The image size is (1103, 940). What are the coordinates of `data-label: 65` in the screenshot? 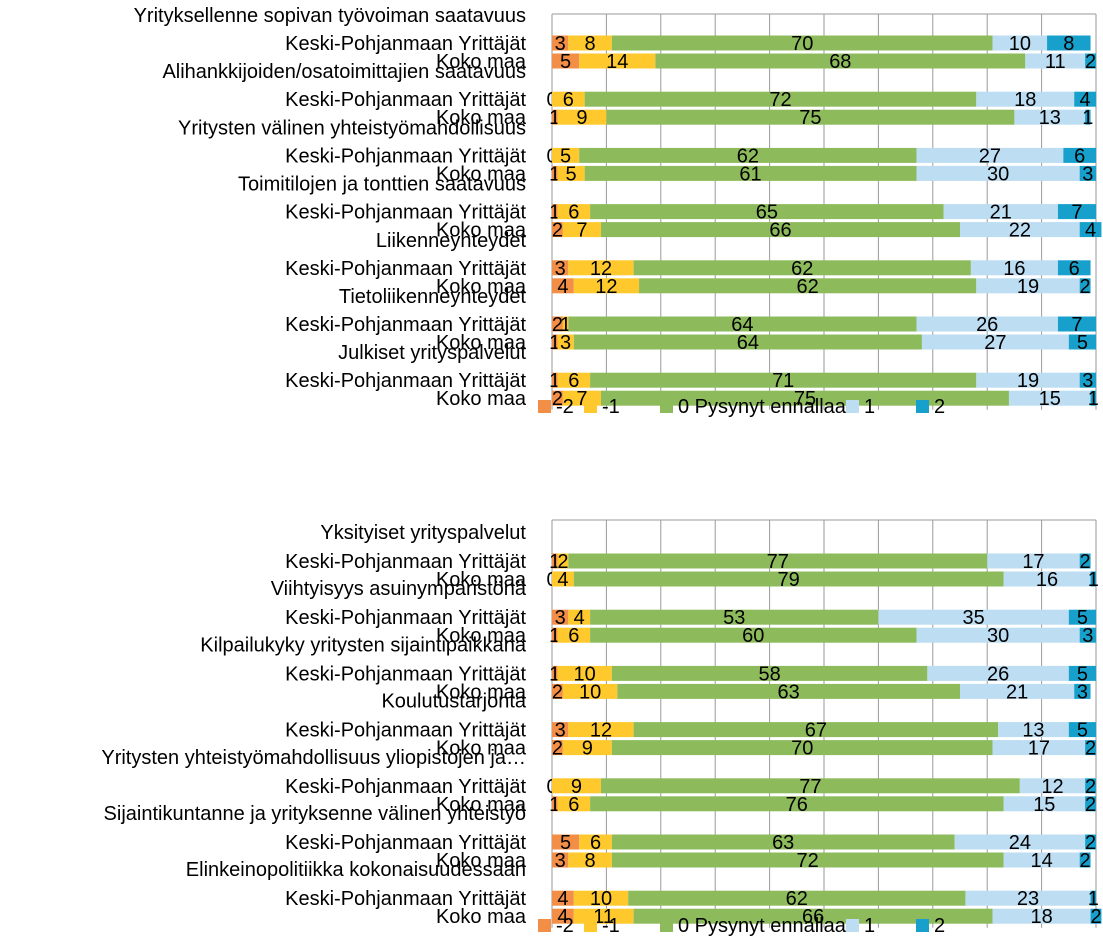 It's located at (767, 213).